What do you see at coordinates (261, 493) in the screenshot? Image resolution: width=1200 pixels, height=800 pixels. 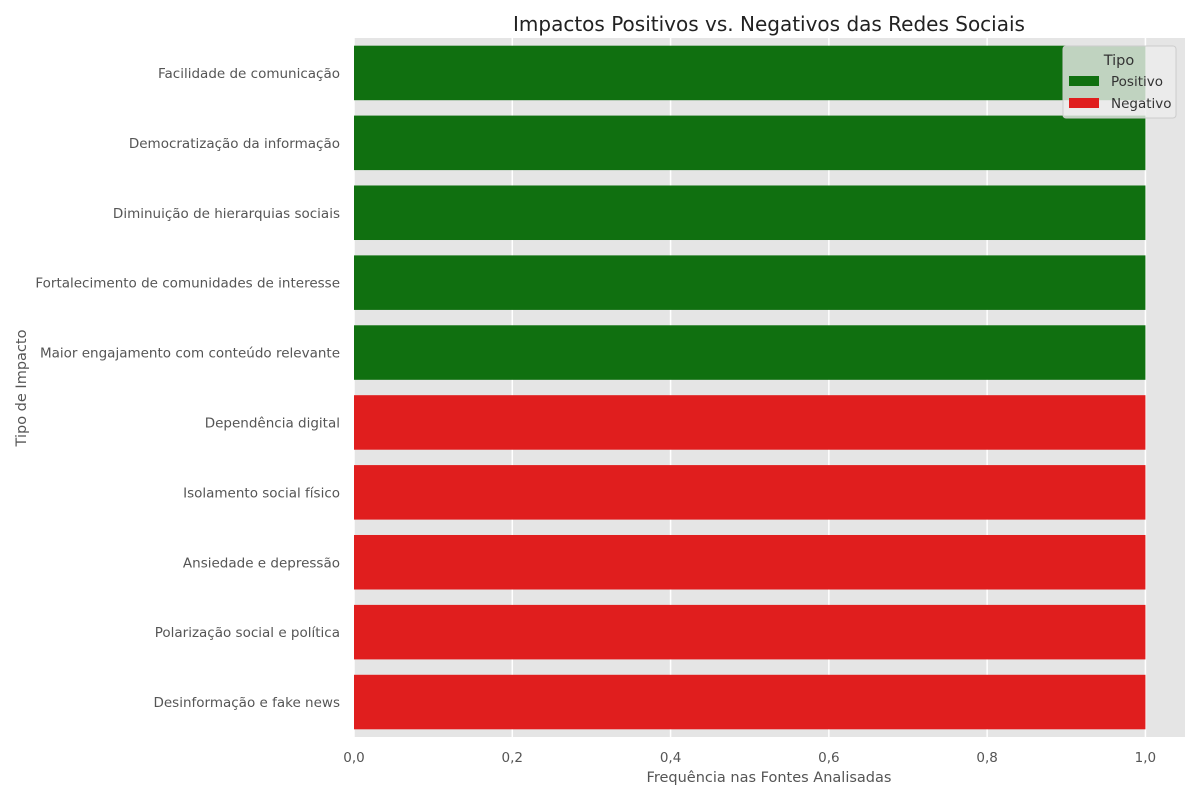 I see `y-tick-label: Isolamento social físico` at bounding box center [261, 493].